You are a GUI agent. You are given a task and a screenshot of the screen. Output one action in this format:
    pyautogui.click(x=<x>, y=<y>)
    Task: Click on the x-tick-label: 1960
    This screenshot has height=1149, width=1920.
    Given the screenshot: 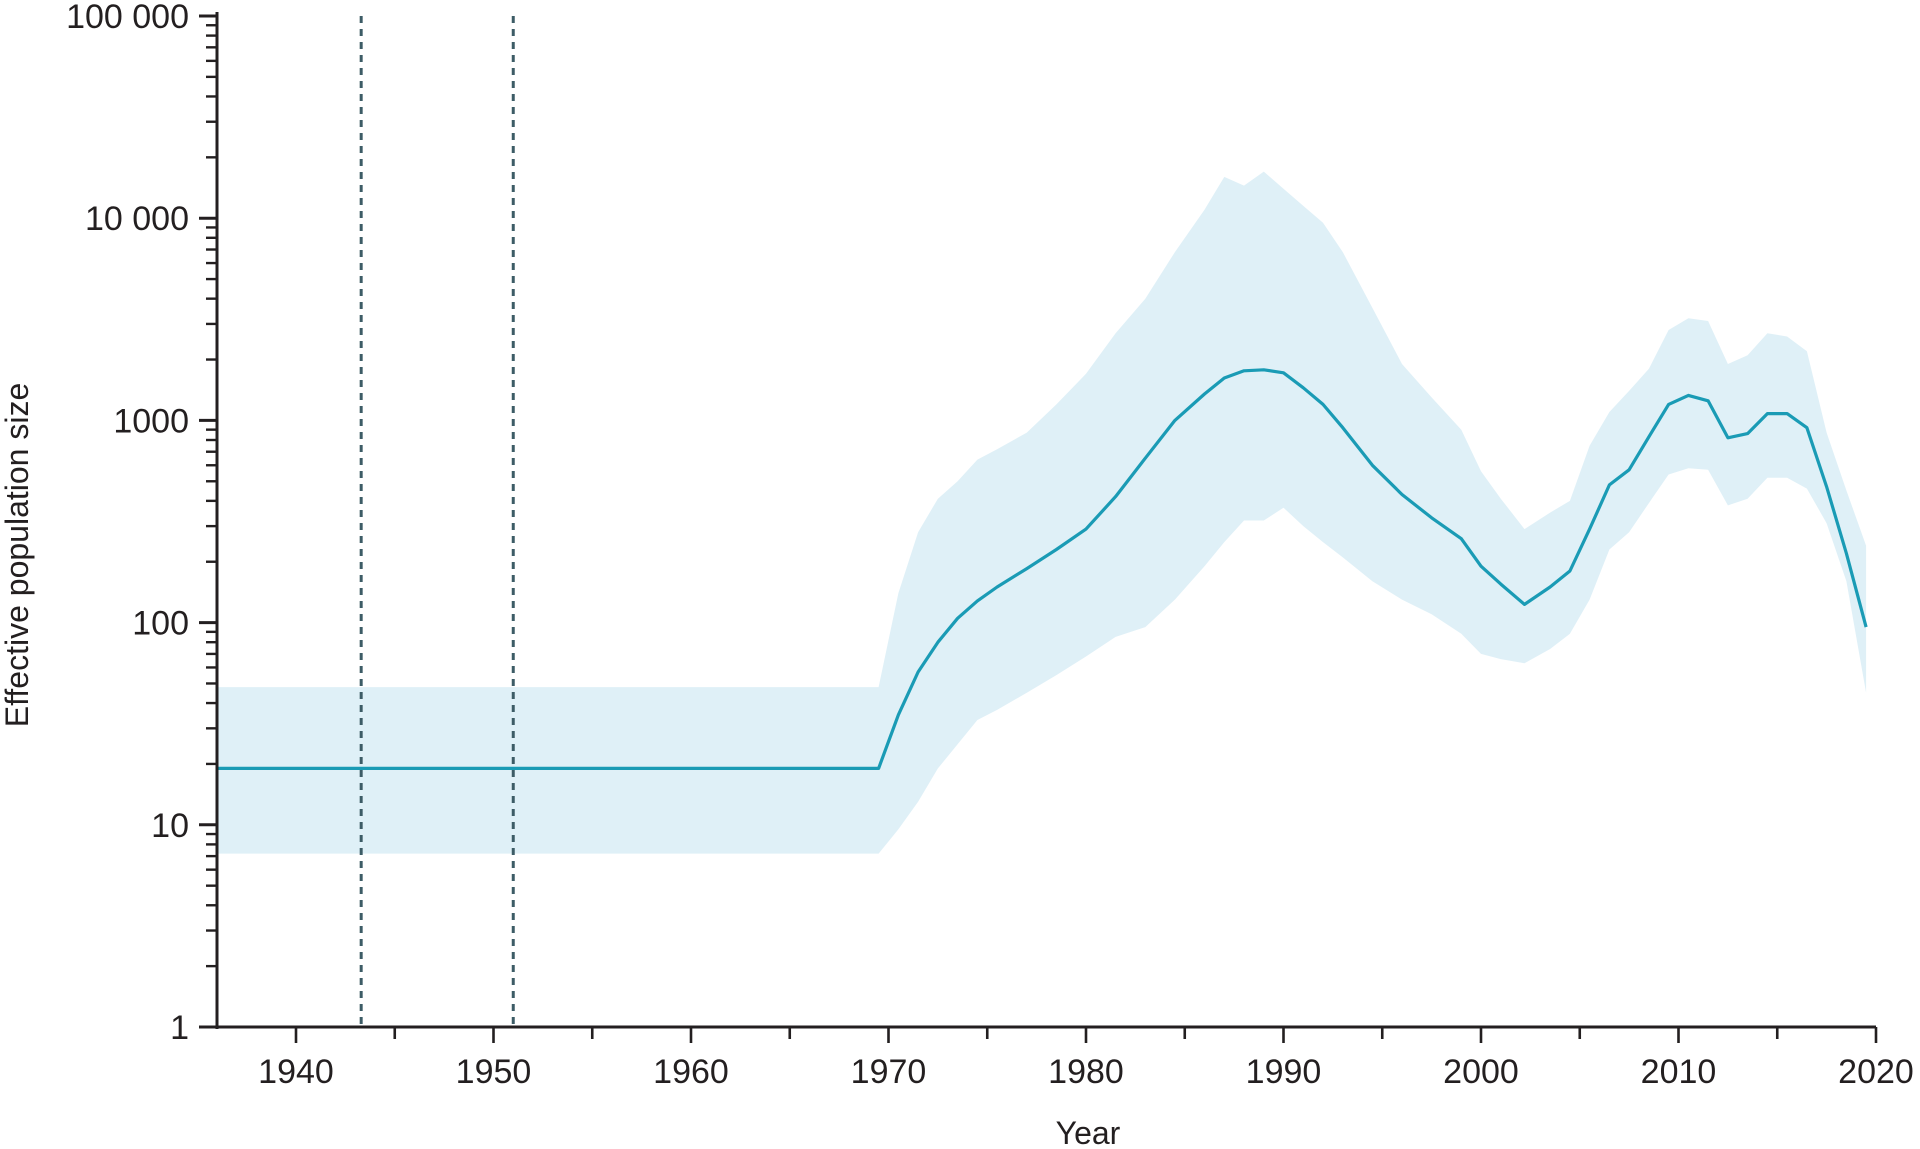 What is the action you would take?
    pyautogui.click(x=691, y=1072)
    